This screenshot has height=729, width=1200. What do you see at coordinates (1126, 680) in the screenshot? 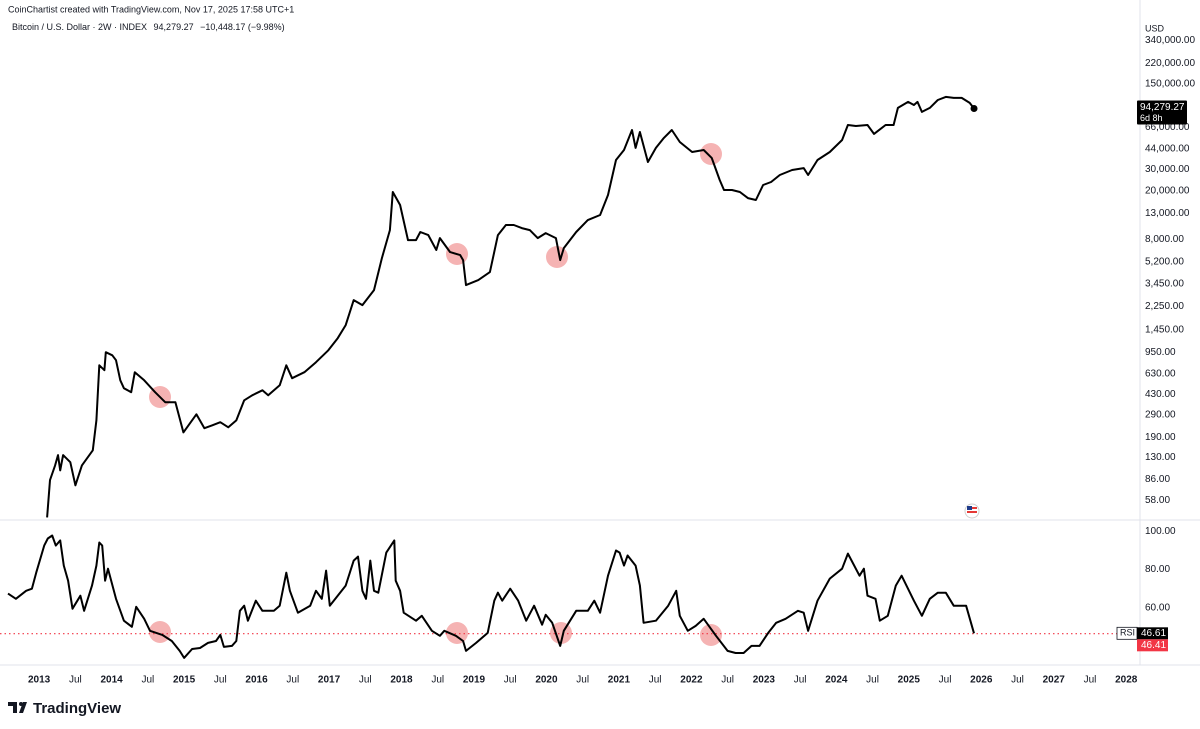
I see `x-tick-label: 2028` at bounding box center [1126, 680].